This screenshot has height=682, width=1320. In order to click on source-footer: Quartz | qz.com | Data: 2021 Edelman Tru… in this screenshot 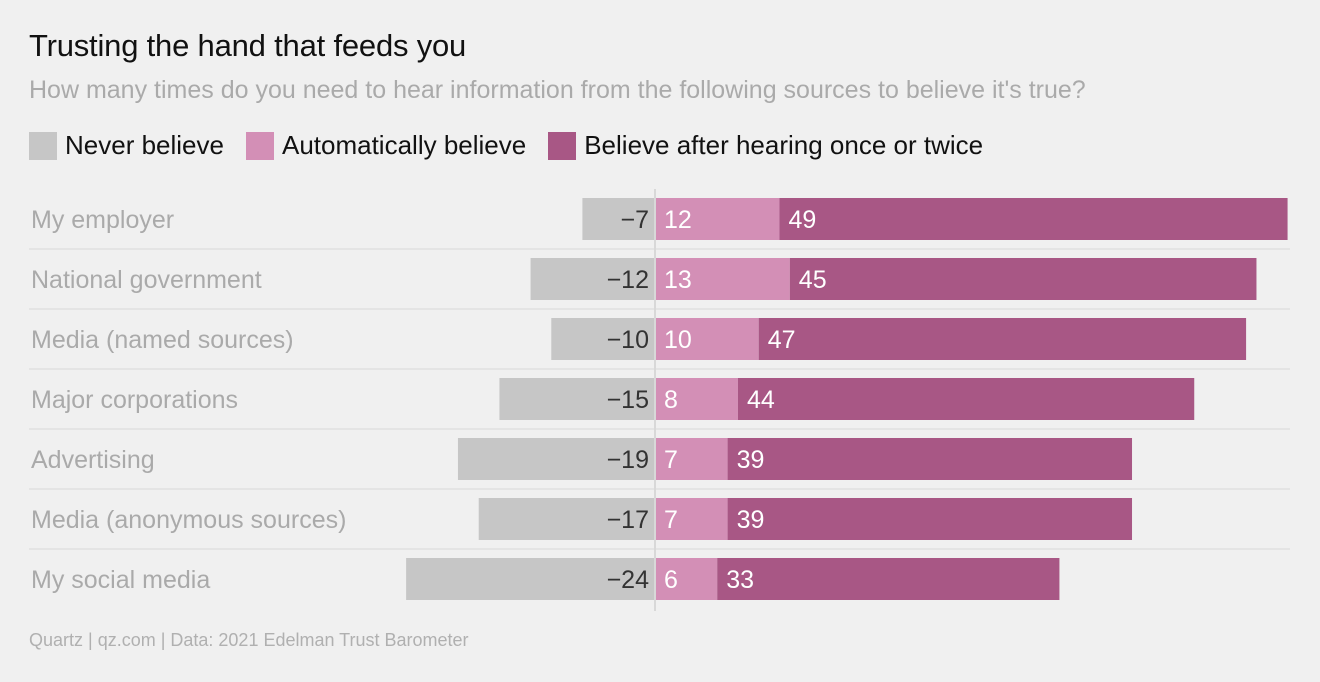, I will do `click(249, 640)`.